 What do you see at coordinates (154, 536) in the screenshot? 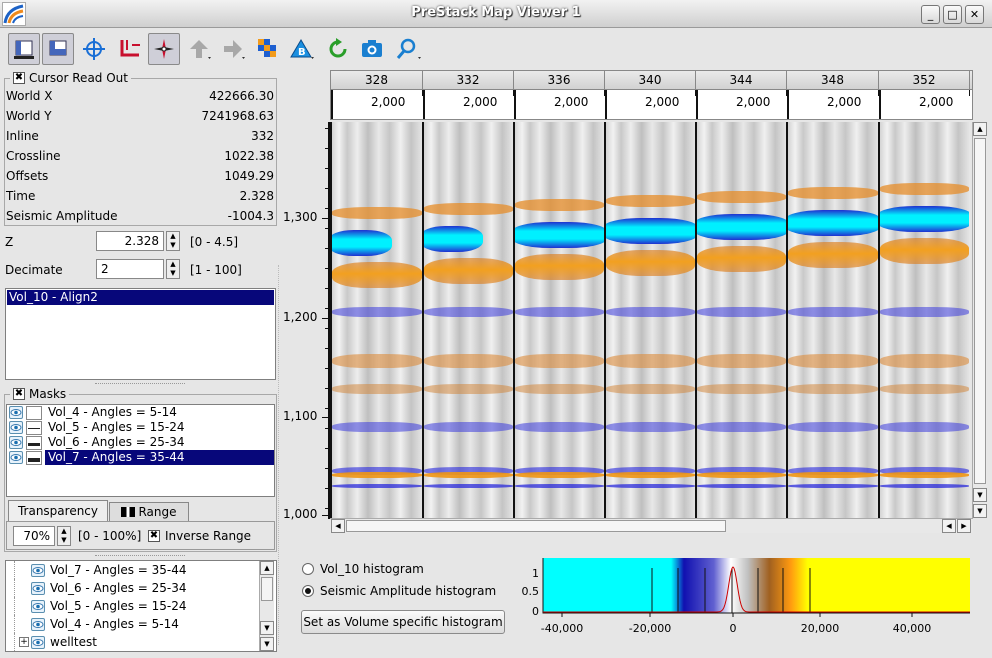
I see `inverse-range-checkbox: ✖` at bounding box center [154, 536].